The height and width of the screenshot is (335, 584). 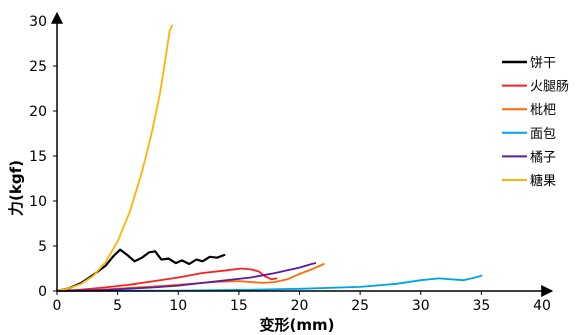 I want to click on y-tick-label: 20, so click(x=38, y=112).